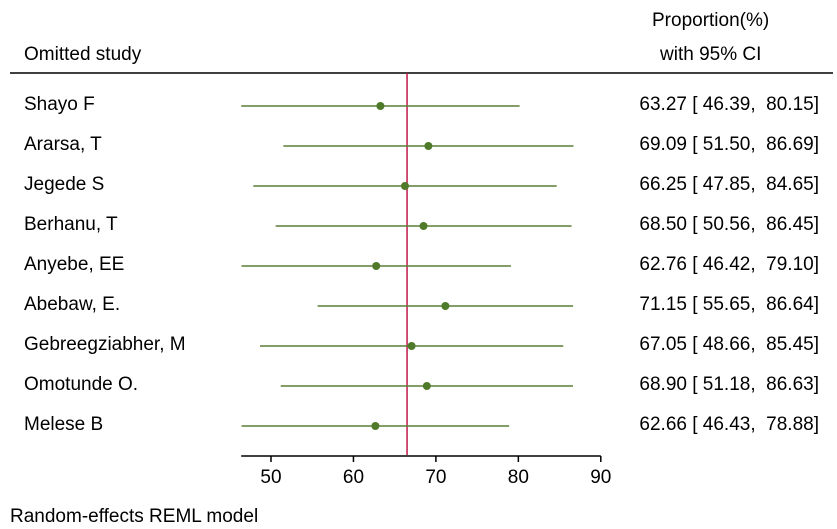 This screenshot has width=837, height=529. I want to click on study-label: Gebreegziabher, M, so click(105, 344).